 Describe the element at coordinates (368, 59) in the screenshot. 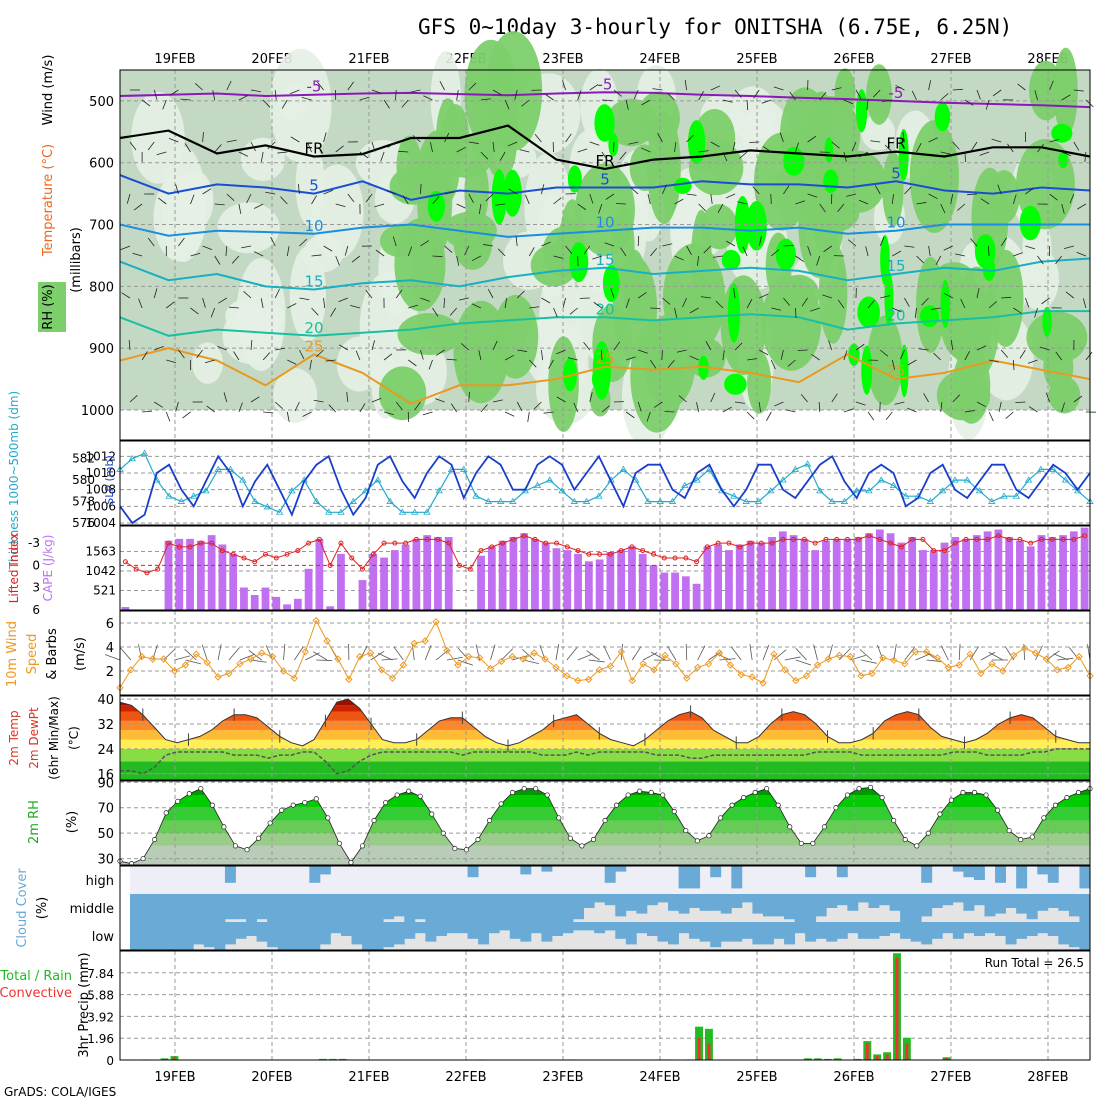

I see `date-label-top: 21FEB` at that location.